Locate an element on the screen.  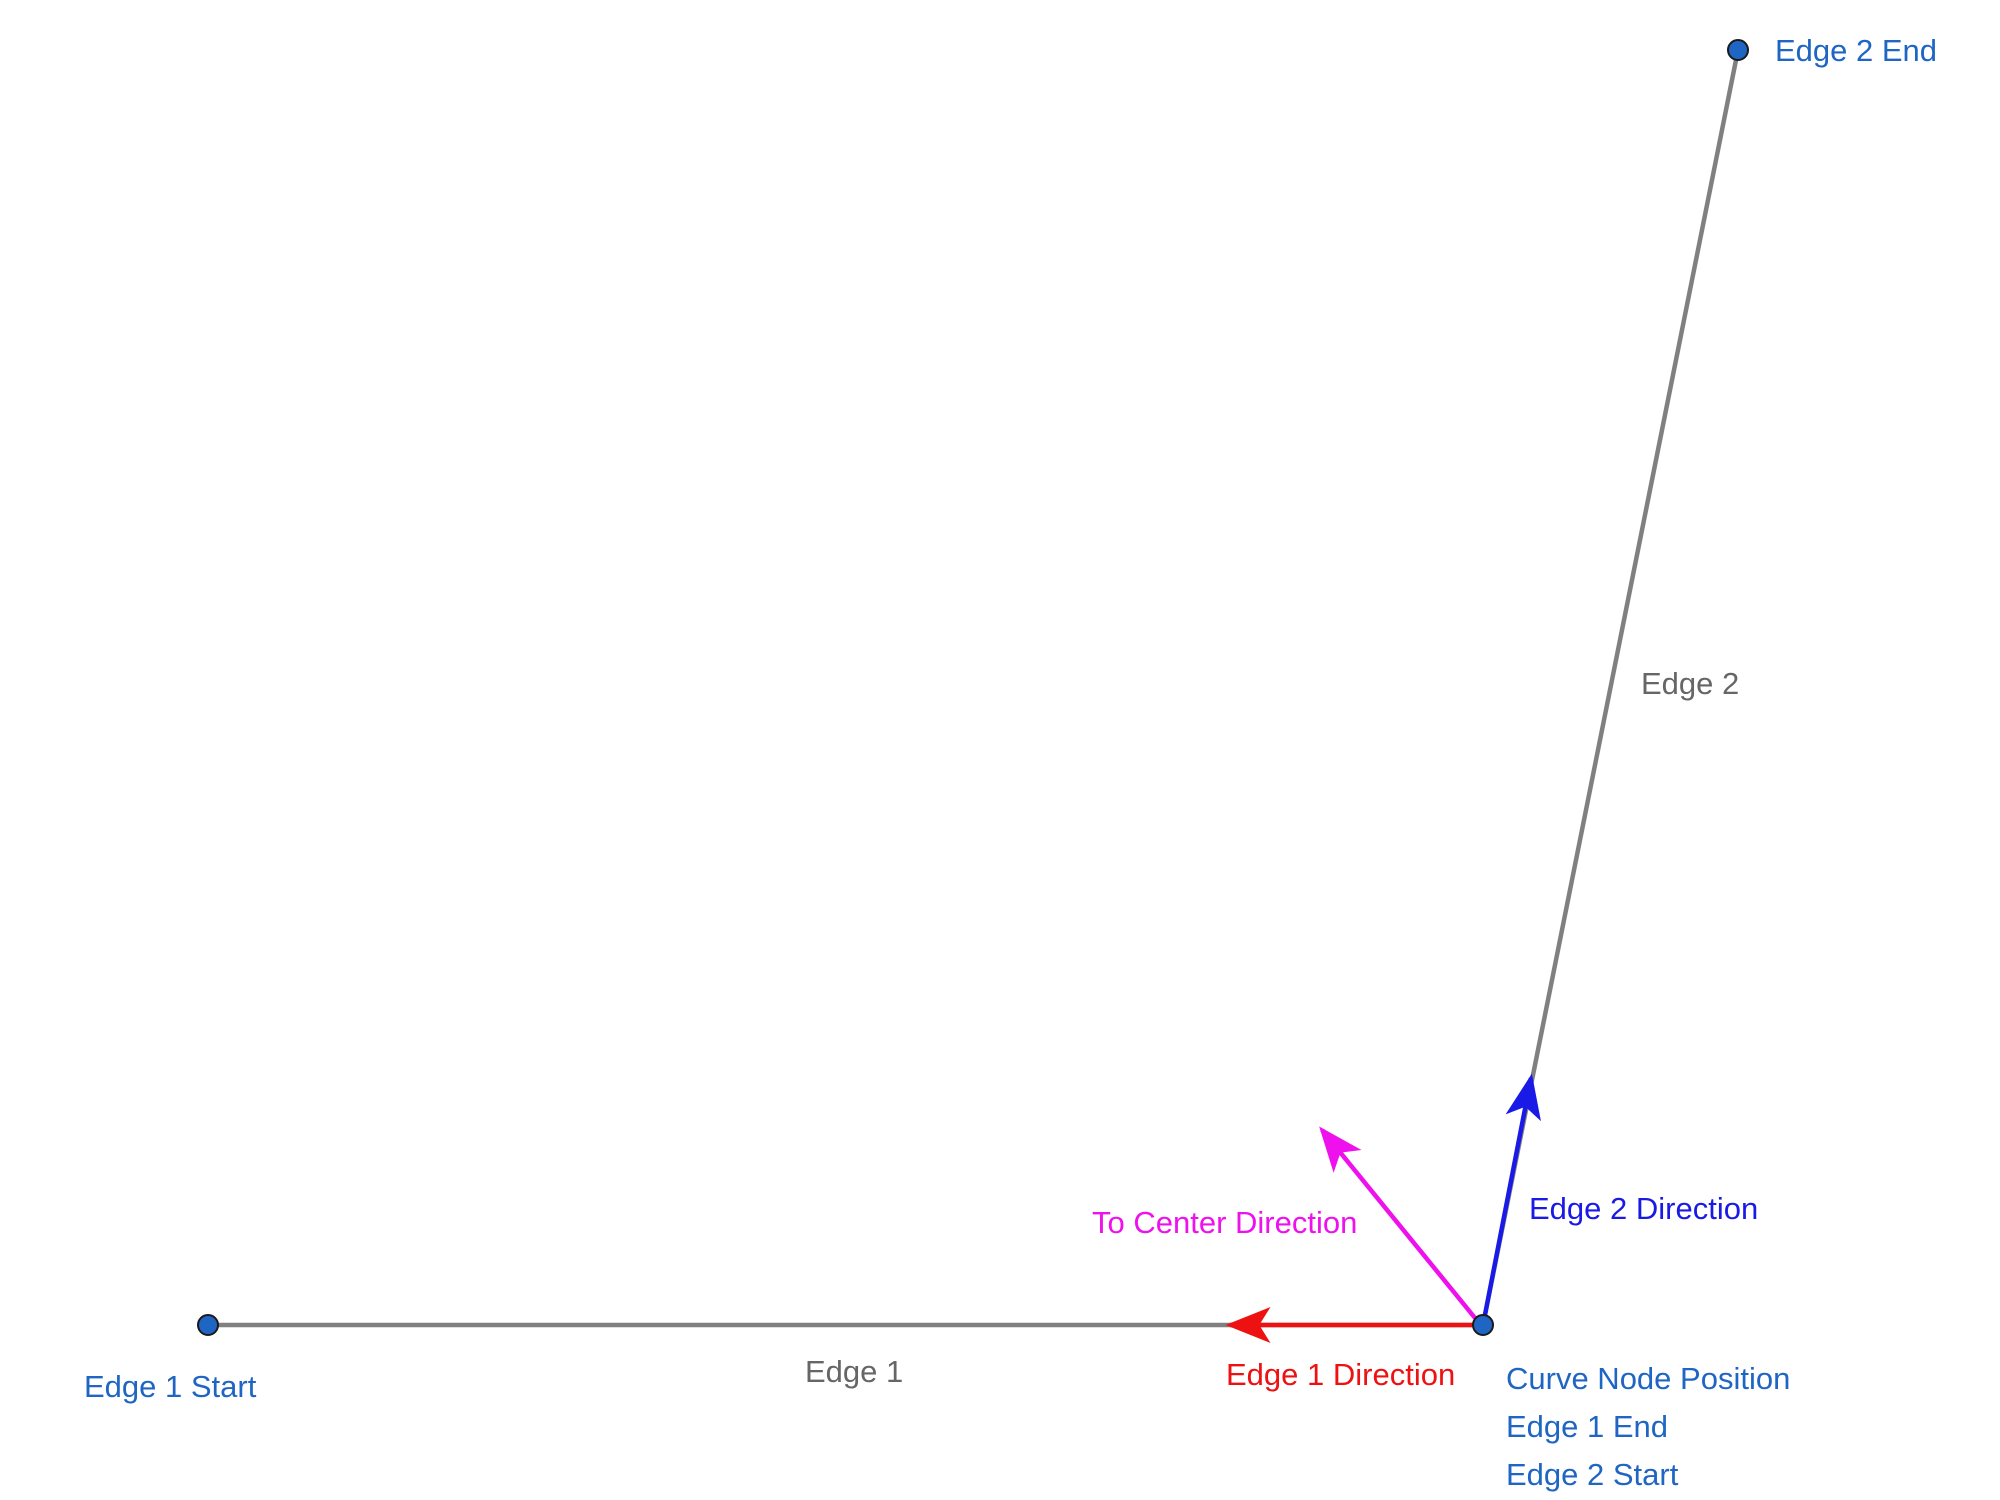
edge-1-start-label: Edge 1 Start is located at coordinates (170, 1386).